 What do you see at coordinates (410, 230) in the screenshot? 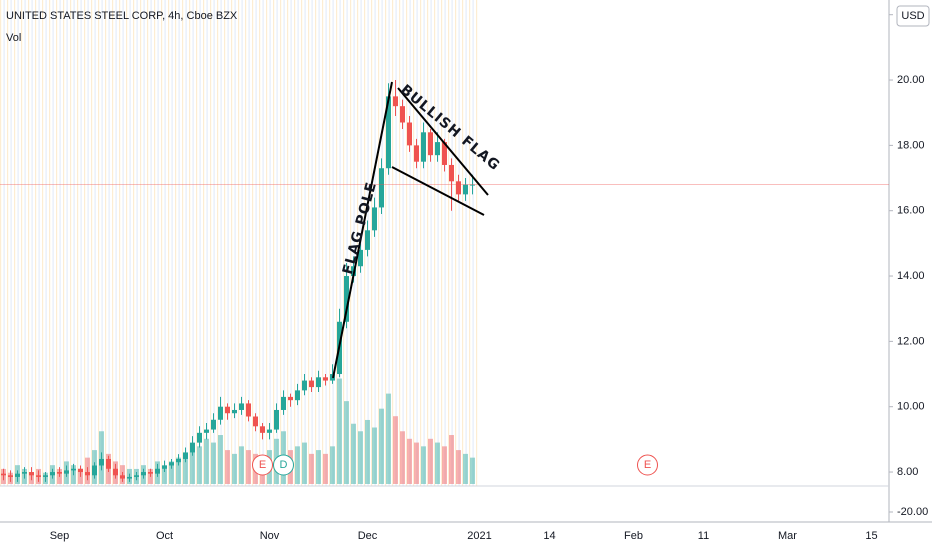
I see `drawings` at bounding box center [410, 230].